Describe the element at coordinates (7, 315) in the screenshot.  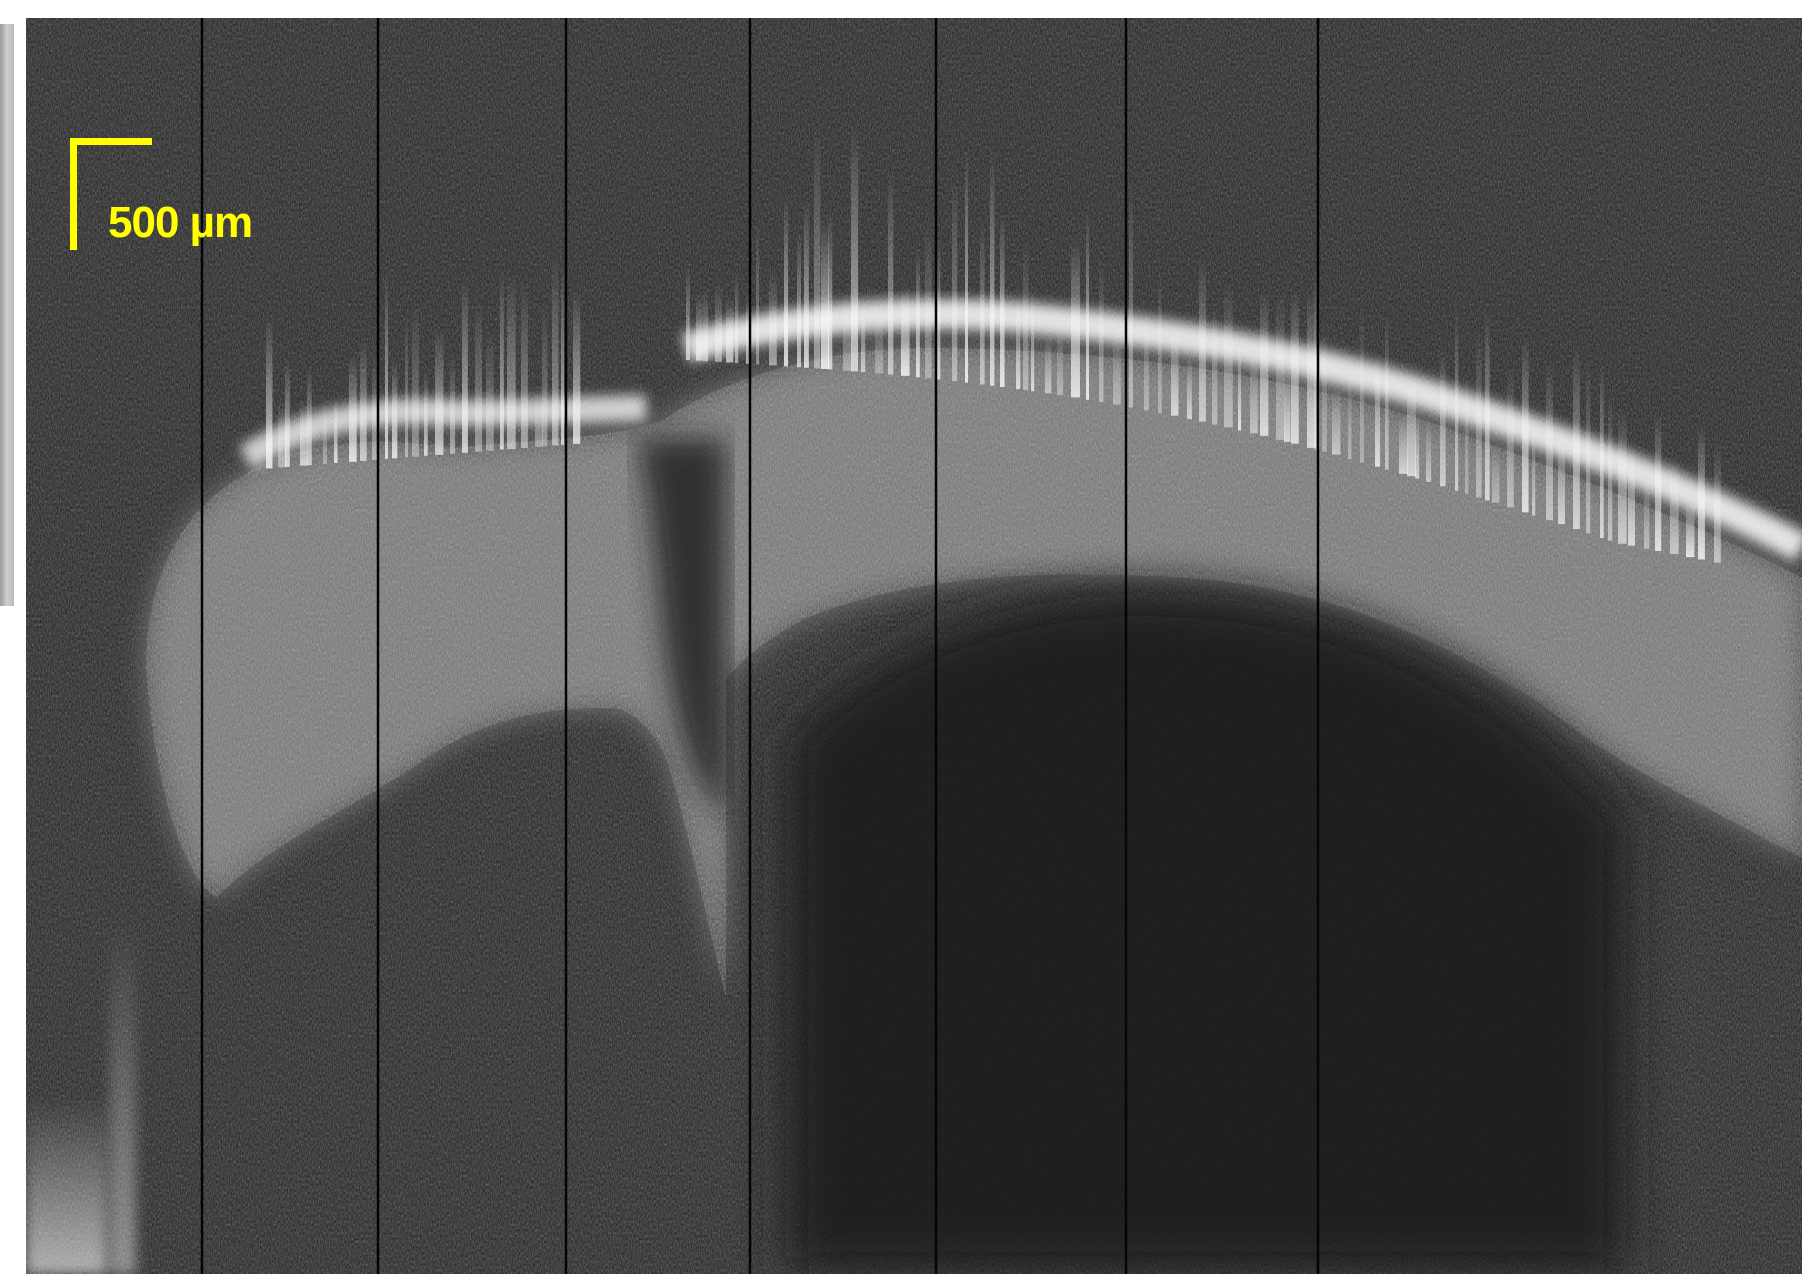
I see `adjacent-panel-edge` at that location.